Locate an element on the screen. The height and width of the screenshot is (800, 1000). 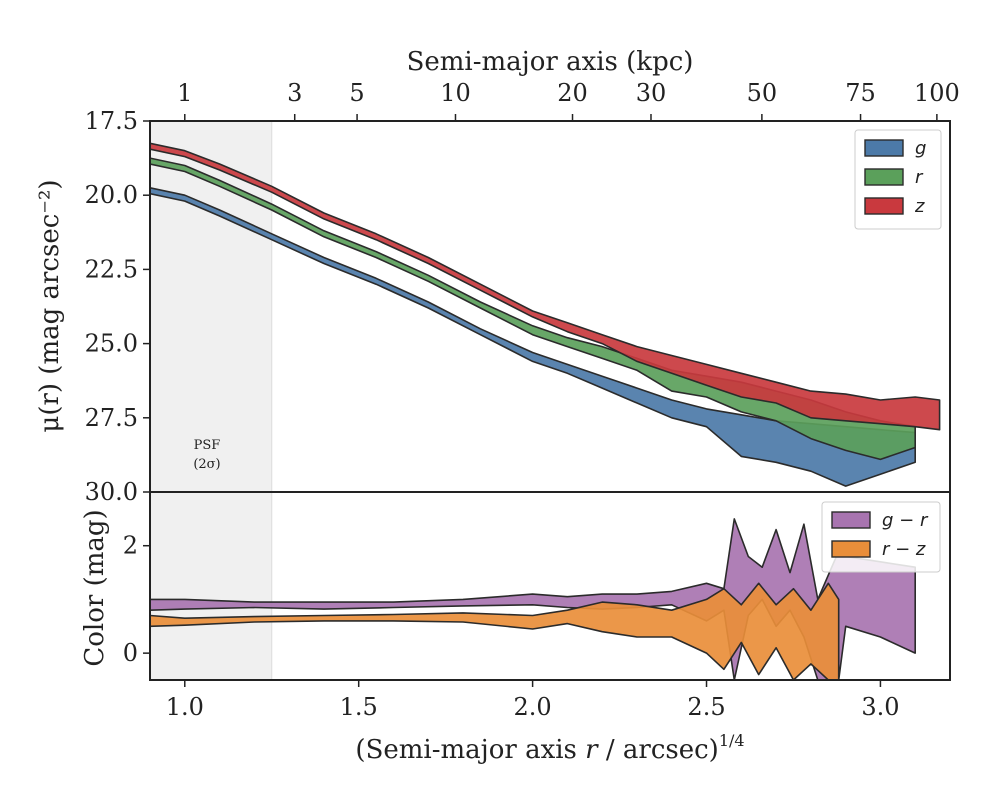
legend-label: g − r is located at coordinates (905, 520).